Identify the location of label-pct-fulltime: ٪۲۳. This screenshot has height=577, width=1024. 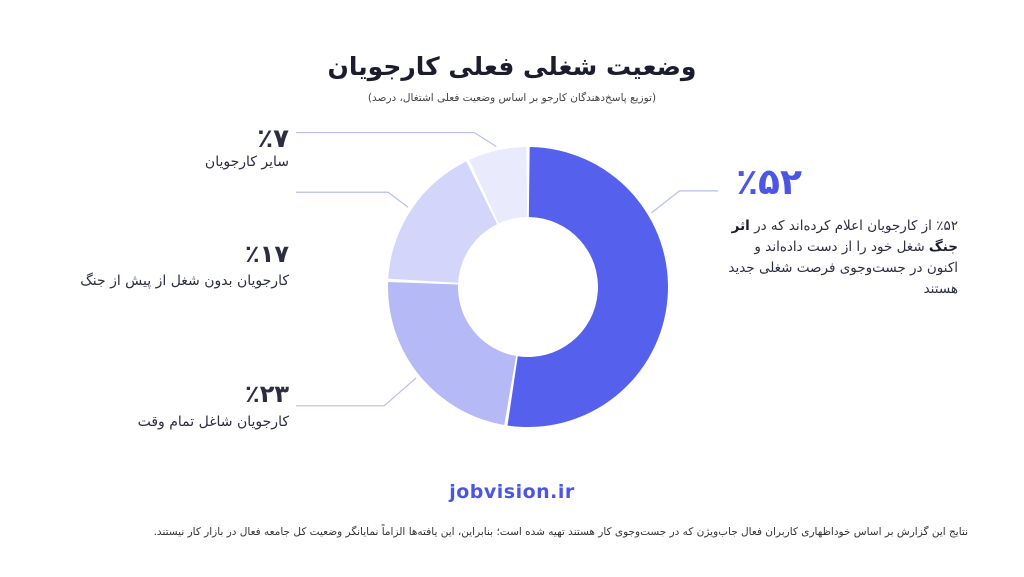
(267, 394).